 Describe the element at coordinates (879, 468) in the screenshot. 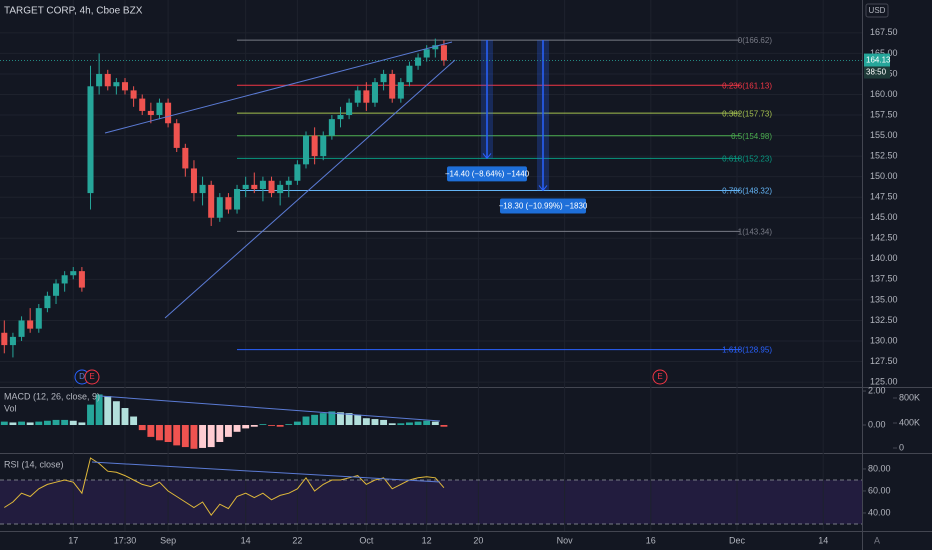

I see `rsi-tick-label: 80.00` at that location.